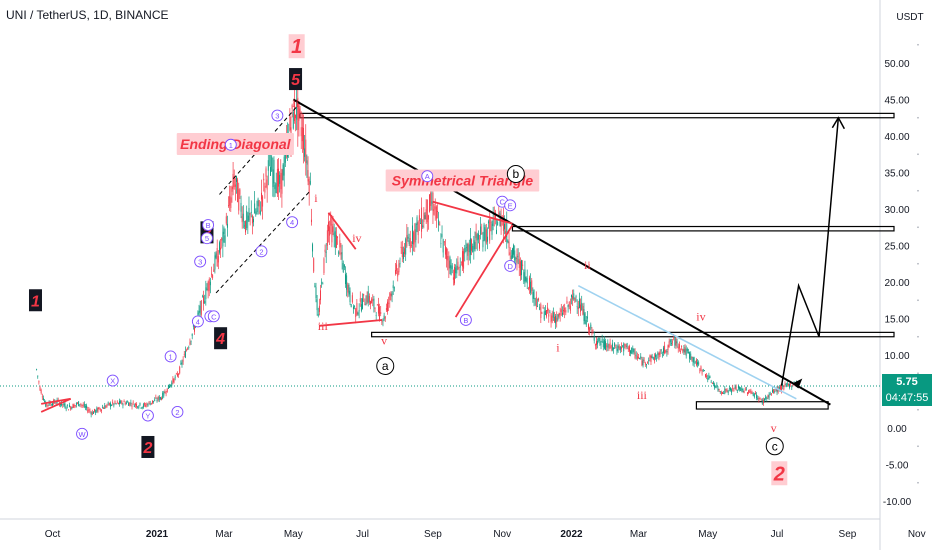 Image resolution: width=932 pixels, height=550 pixels. Describe the element at coordinates (896, 101) in the screenshot. I see `y-tick-label: 45.00` at that location.